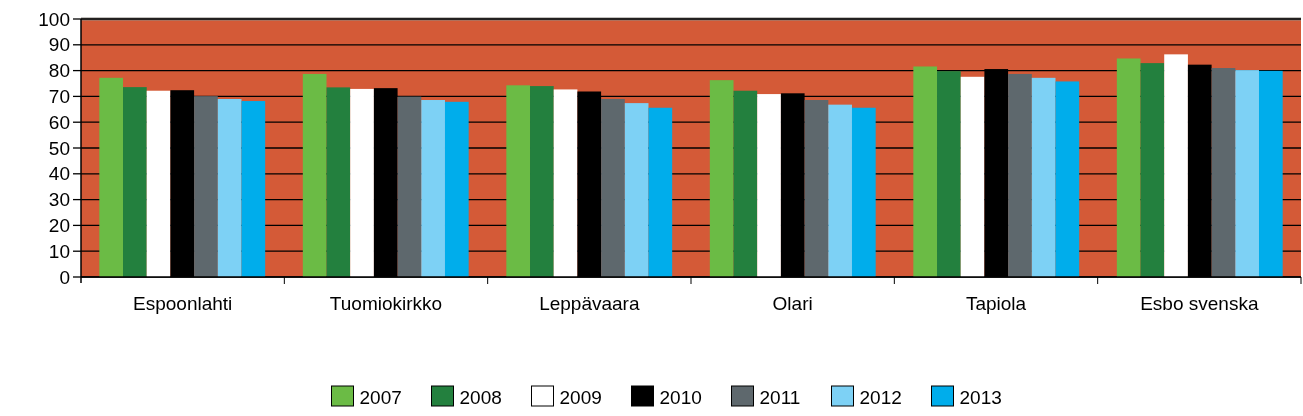  What do you see at coordinates (480, 397) in the screenshot?
I see `legend-label: 2008` at bounding box center [480, 397].